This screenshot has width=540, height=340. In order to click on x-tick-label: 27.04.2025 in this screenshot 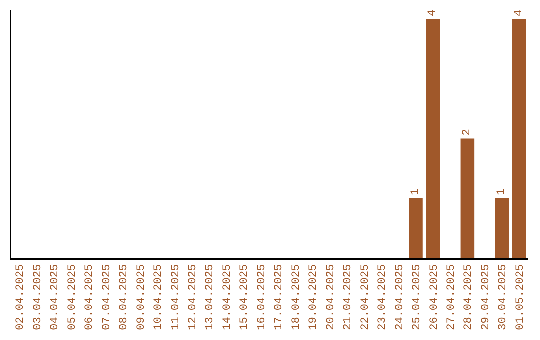, I will do `click(452, 297)`.